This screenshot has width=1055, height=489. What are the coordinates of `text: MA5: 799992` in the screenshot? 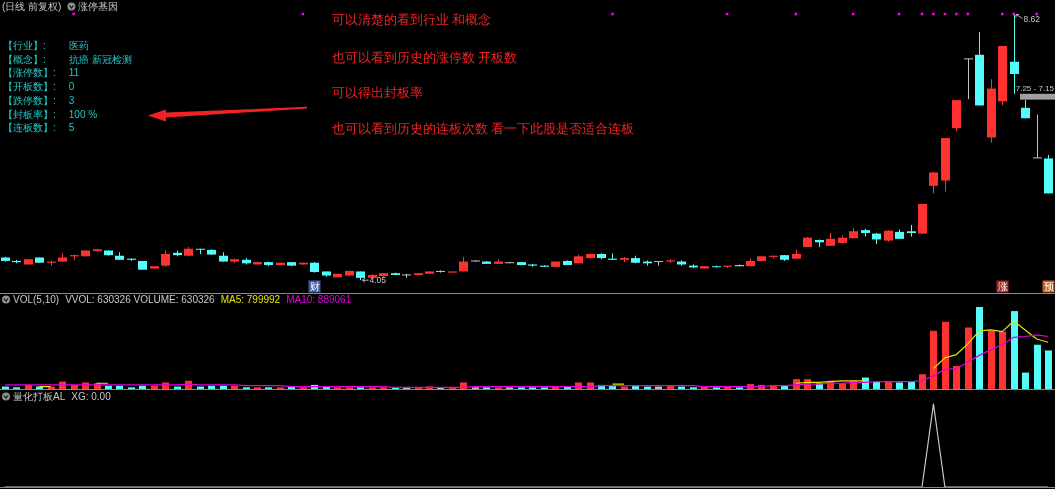 It's located at (250, 299).